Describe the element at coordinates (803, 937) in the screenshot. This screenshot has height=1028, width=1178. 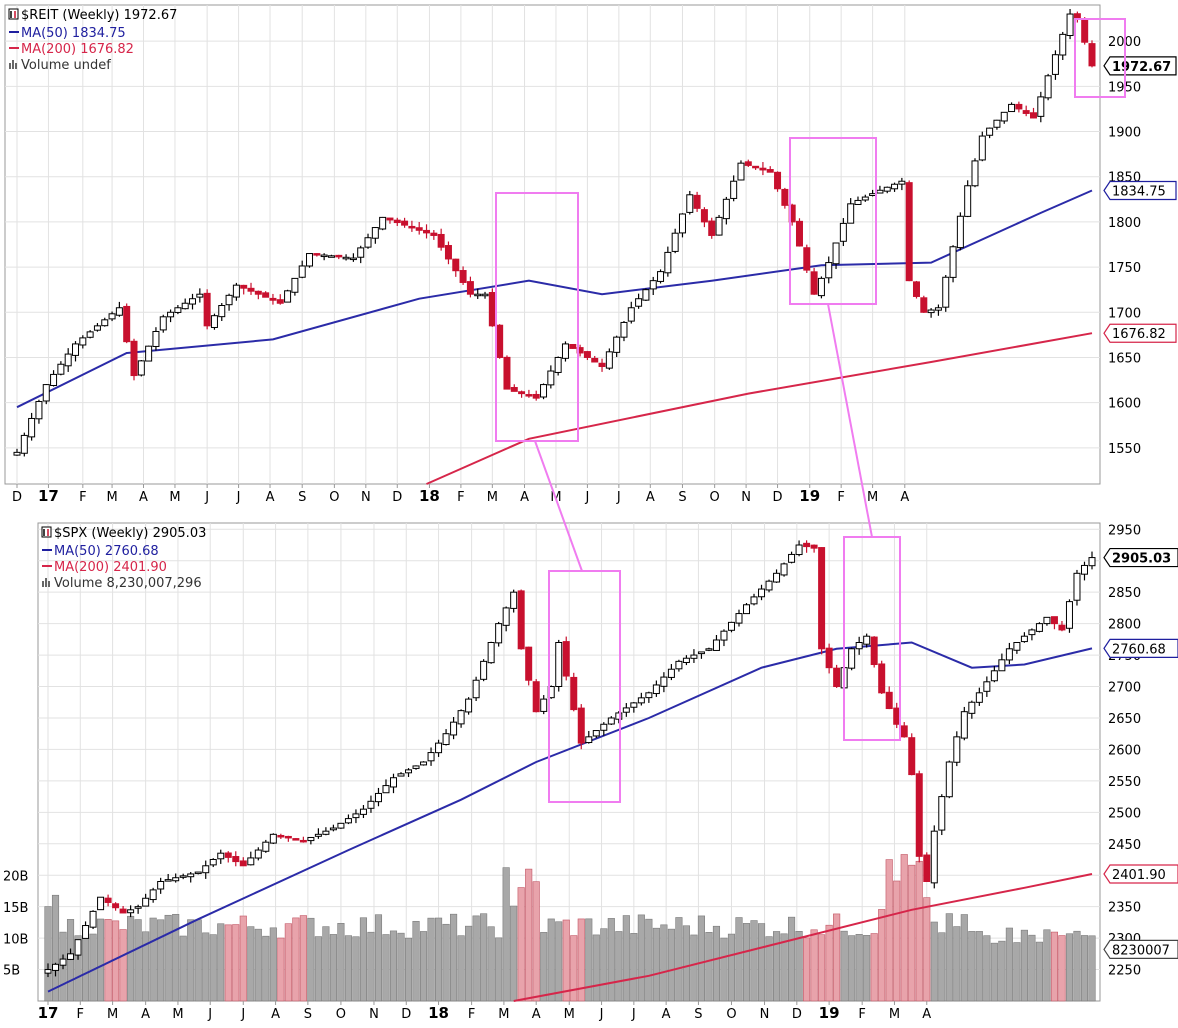
I see `ma200-line` at that location.